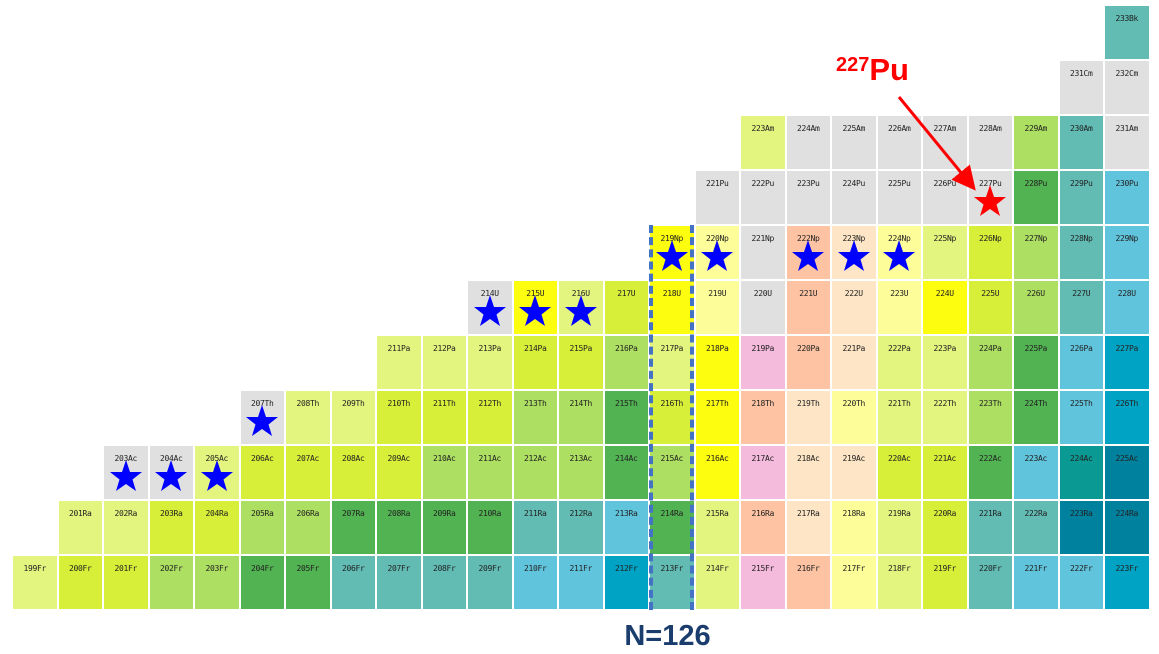  I want to click on nuclide-cell-228Np: 228Np, so click(1081, 252).